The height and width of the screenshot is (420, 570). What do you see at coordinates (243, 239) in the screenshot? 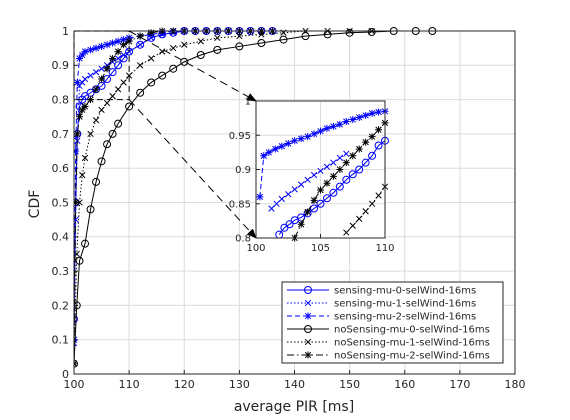
I see `inset-y-tick-label: 0.8` at bounding box center [243, 239].